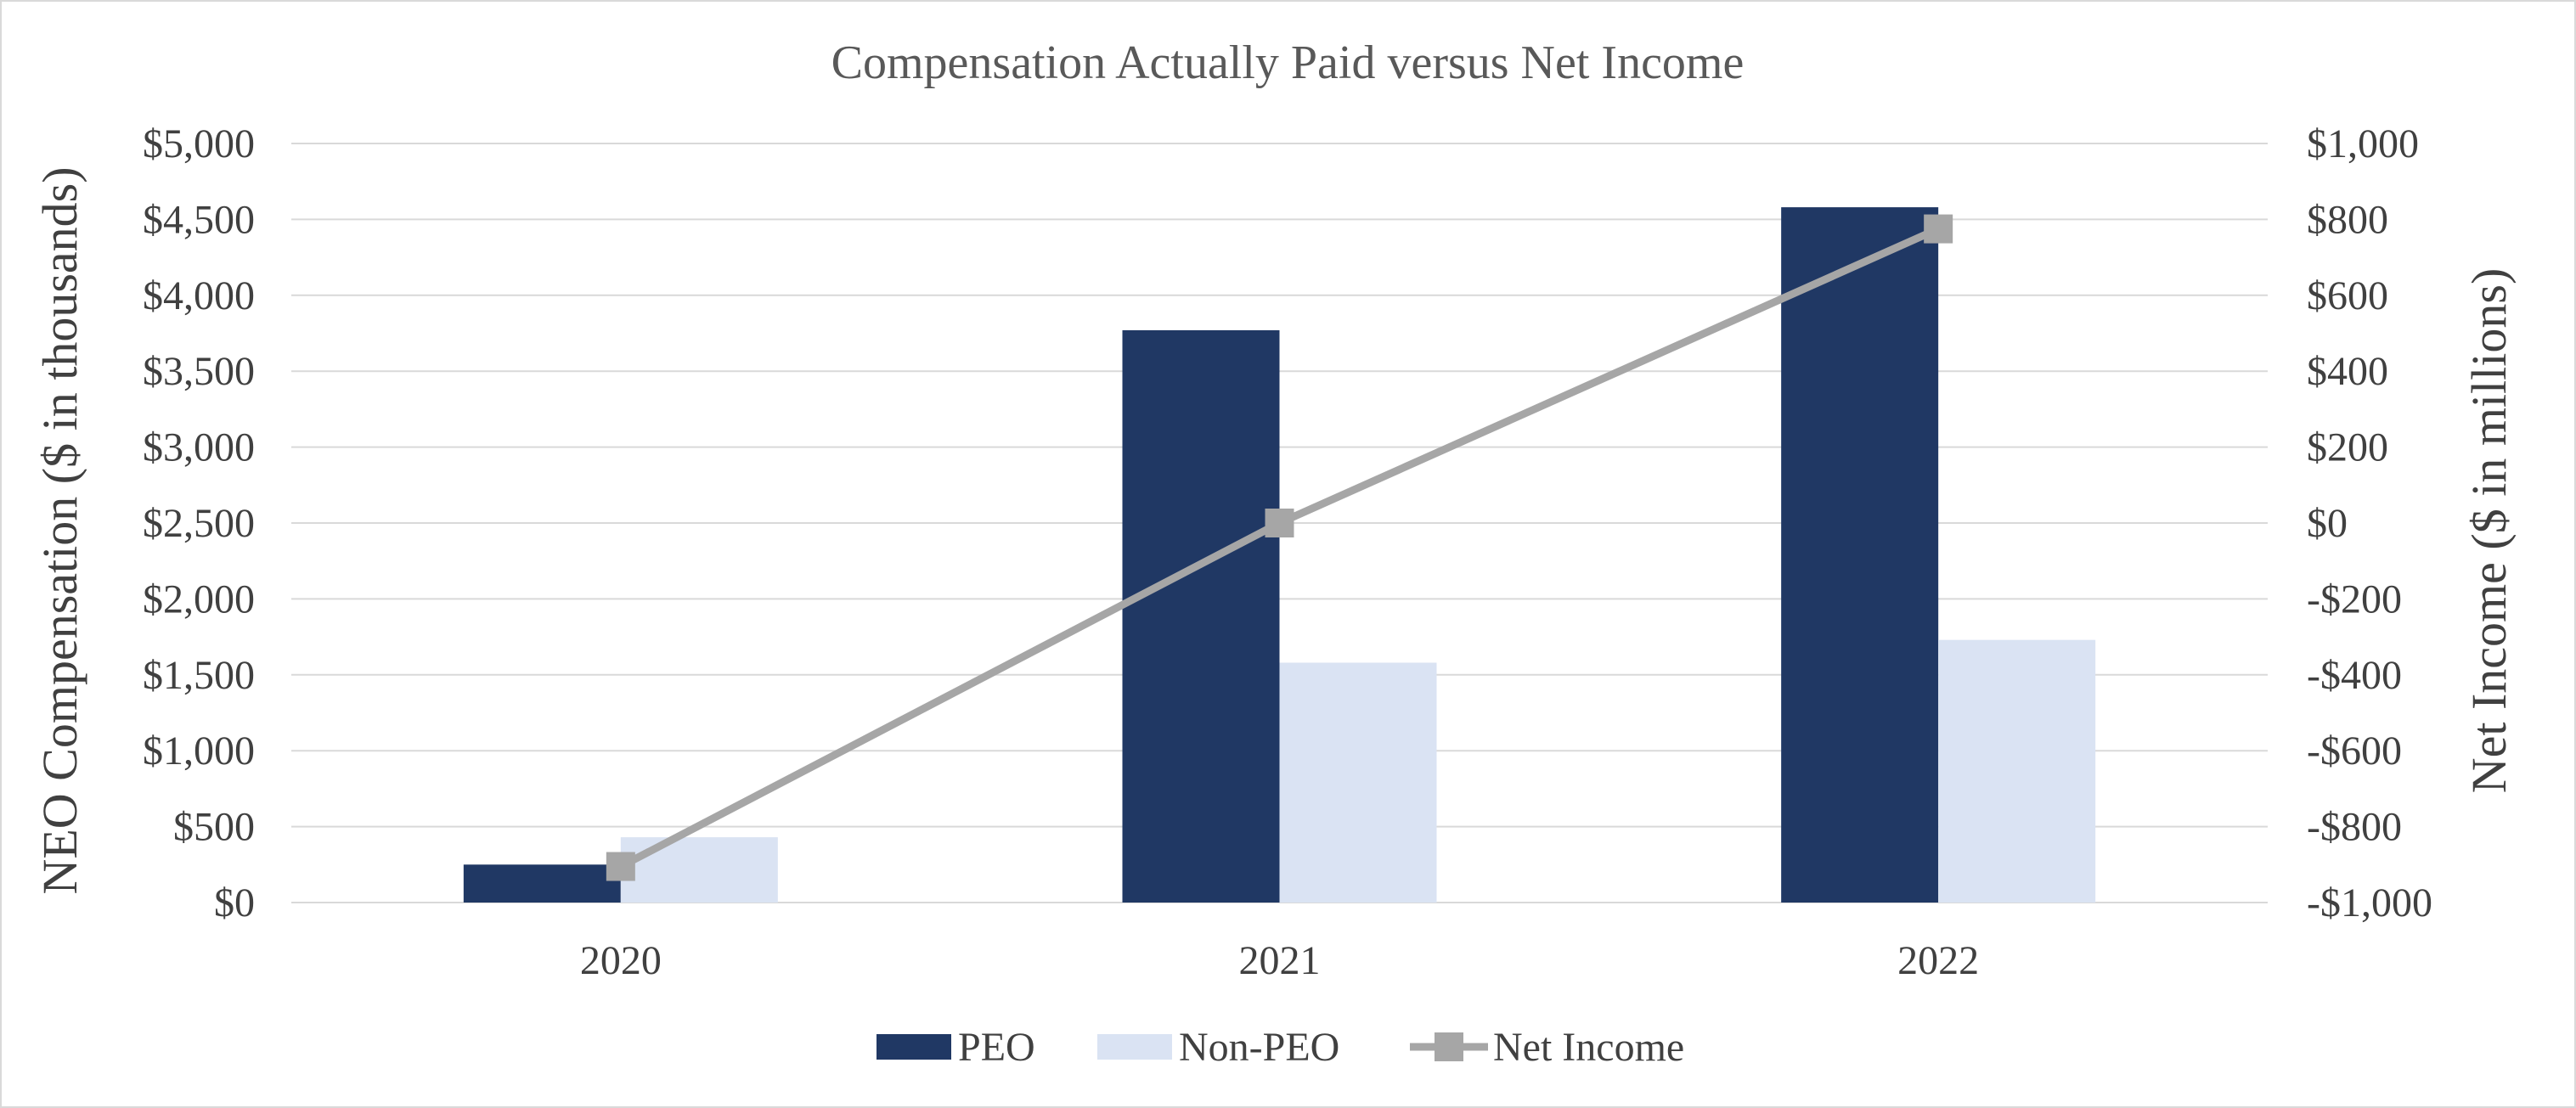 This screenshot has width=2576, height=1108. What do you see at coordinates (620, 866) in the screenshot?
I see `net-income-marker-2020` at bounding box center [620, 866].